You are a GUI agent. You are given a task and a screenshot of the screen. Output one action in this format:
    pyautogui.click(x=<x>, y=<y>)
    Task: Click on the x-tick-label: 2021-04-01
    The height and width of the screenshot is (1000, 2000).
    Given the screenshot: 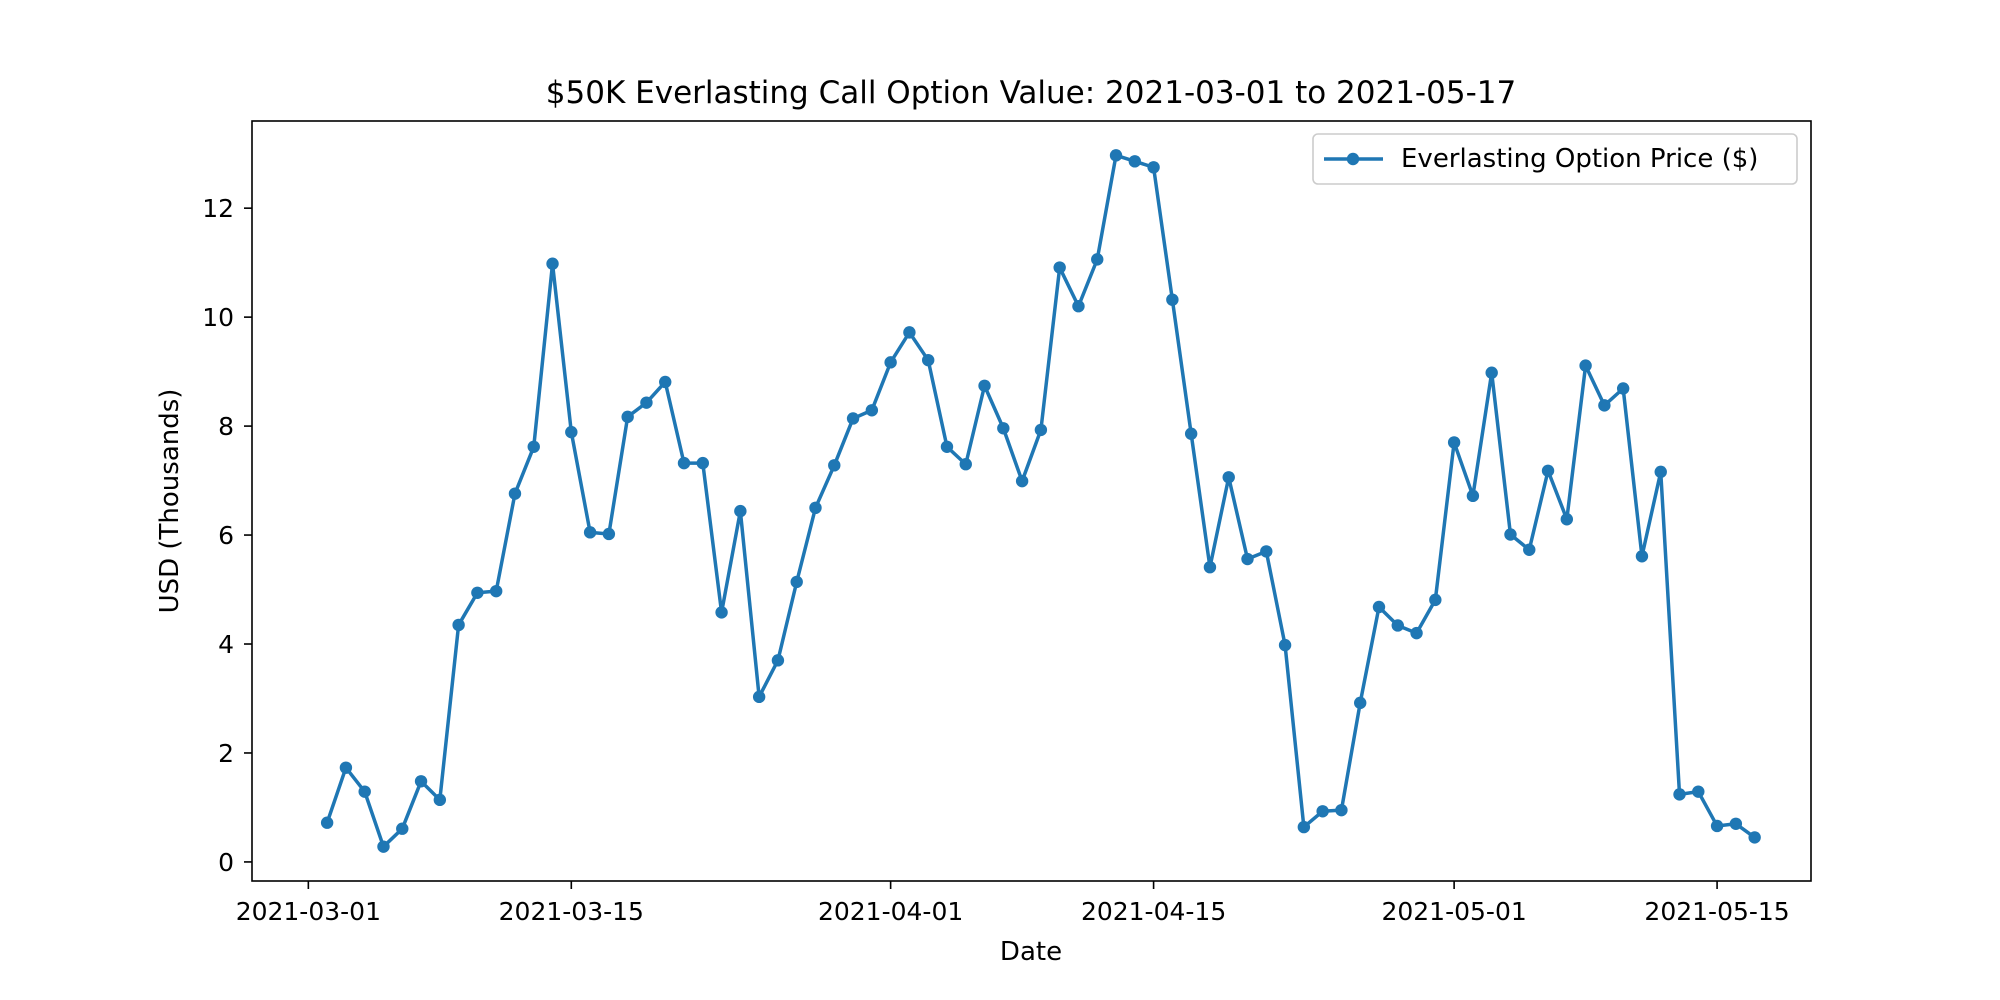 What is the action you would take?
    pyautogui.click(x=890, y=911)
    